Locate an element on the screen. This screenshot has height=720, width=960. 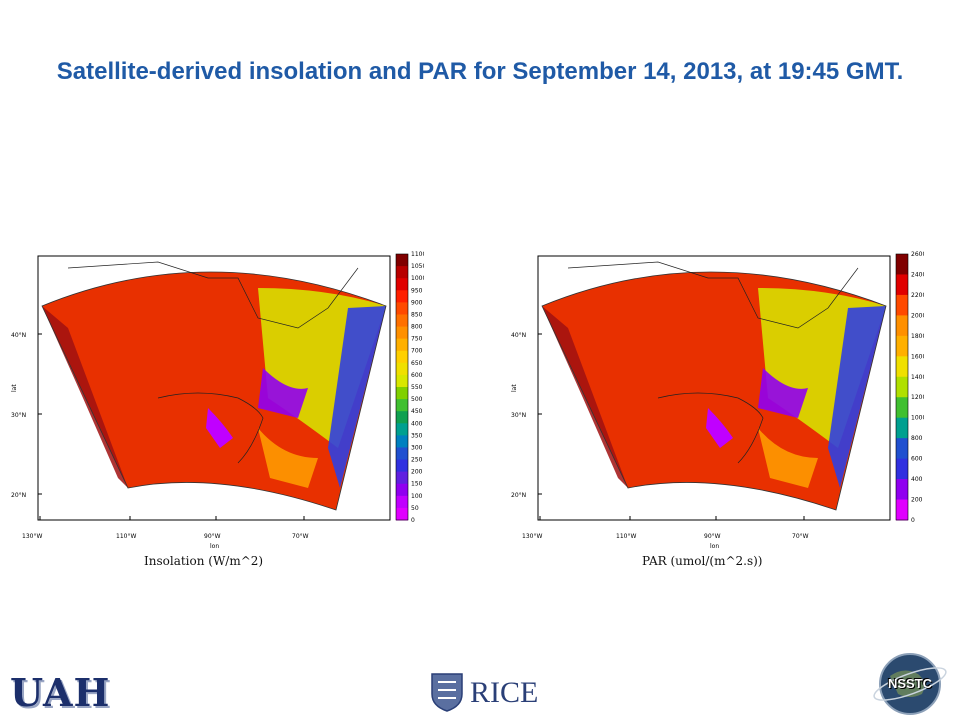
nsstc-logo-text: NSSTC is located at coordinates (910, 683).